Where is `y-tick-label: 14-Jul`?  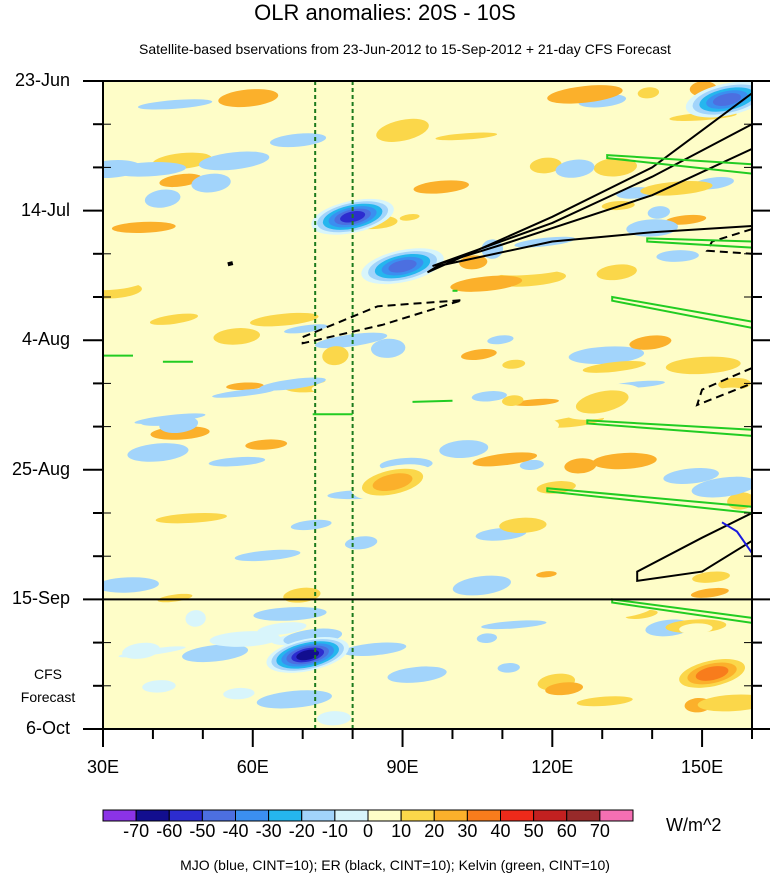
y-tick-label: 14-Jul is located at coordinates (45, 209).